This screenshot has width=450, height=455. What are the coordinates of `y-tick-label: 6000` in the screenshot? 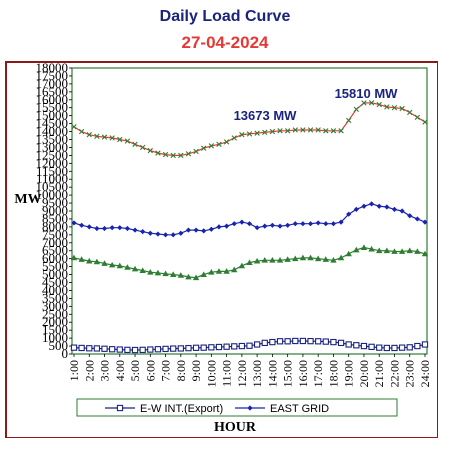 It's located at (55, 258).